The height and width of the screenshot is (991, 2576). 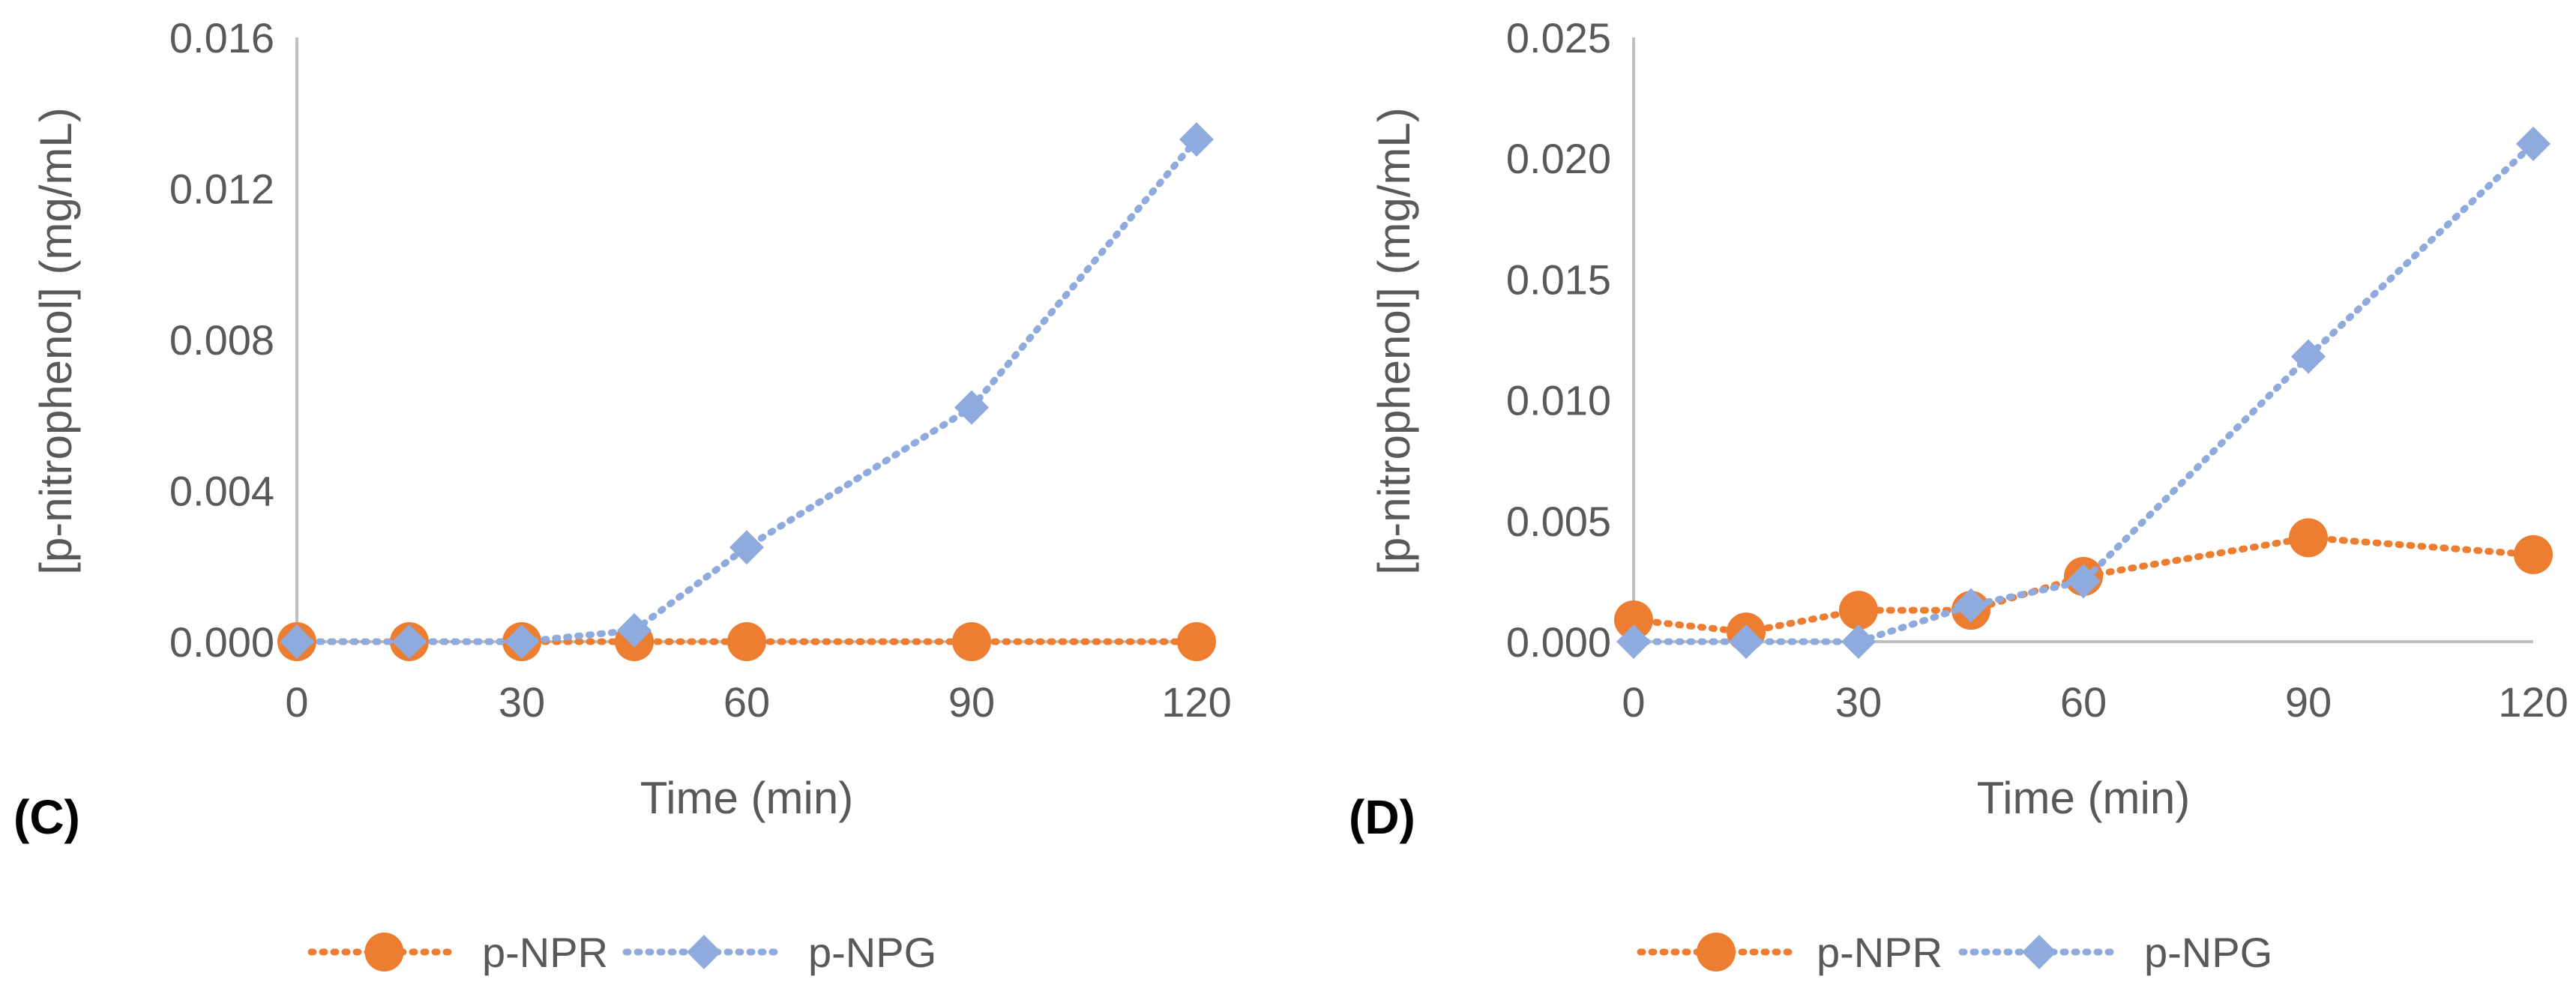 I want to click on y-tick-label: 0.012, so click(x=221, y=189).